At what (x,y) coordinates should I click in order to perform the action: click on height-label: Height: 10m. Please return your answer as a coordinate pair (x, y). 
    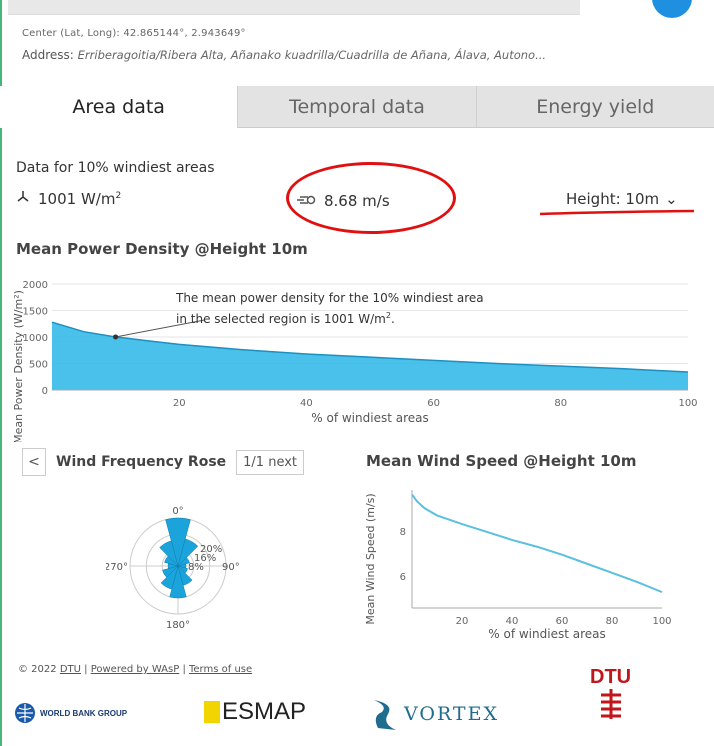
    Looking at the image, I should click on (613, 199).